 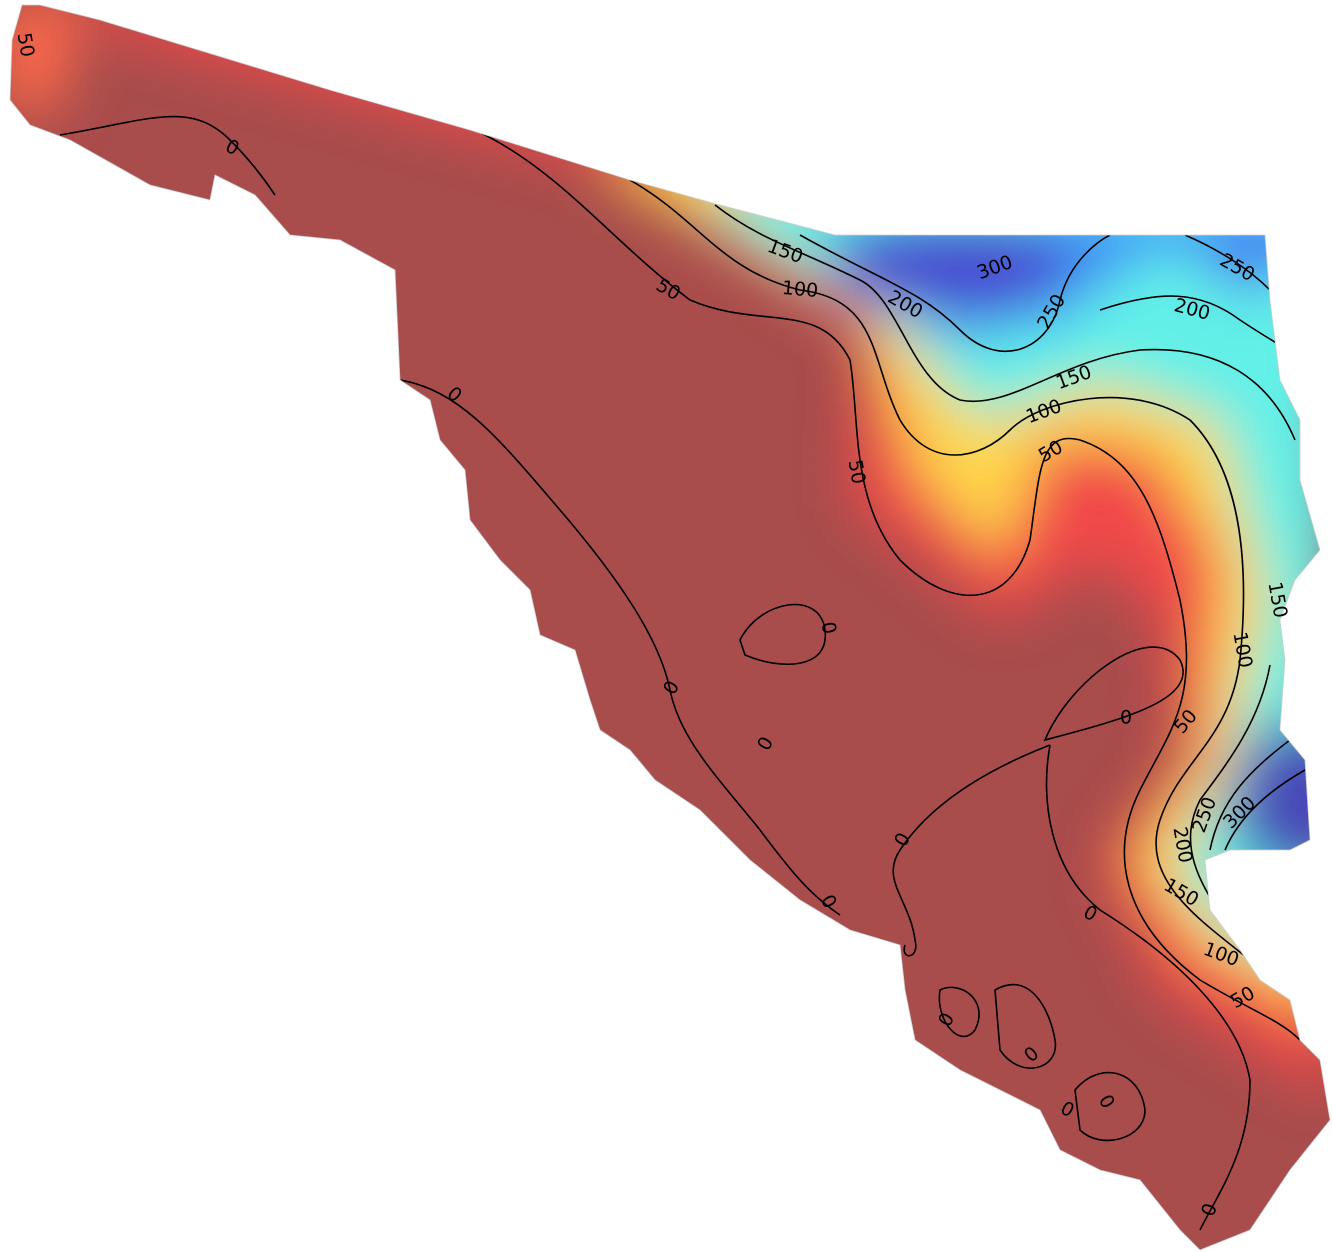 What do you see at coordinates (800, 289) in the screenshot?
I see `contour-label: 100` at bounding box center [800, 289].